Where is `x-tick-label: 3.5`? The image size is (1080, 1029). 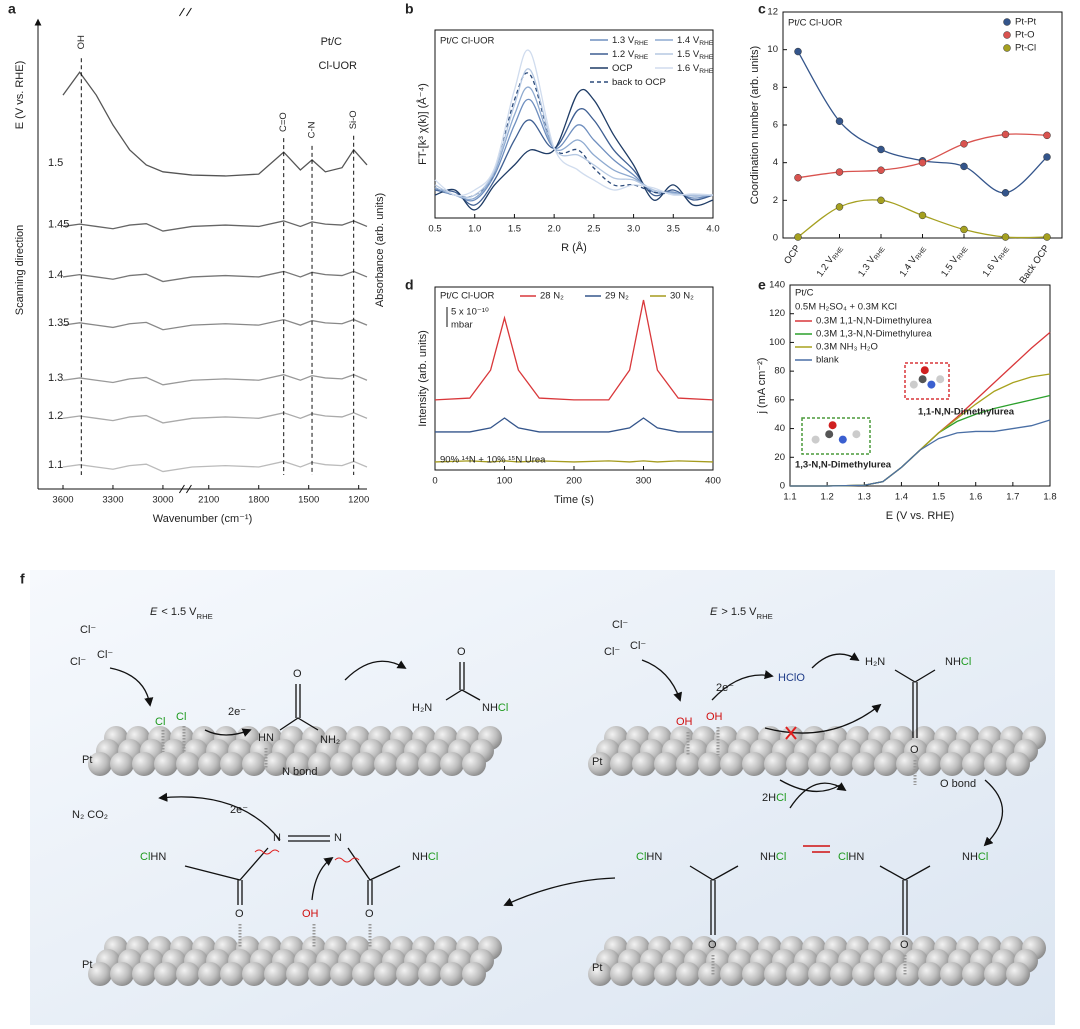
x-tick-label: 3.5 is located at coordinates (673, 229).